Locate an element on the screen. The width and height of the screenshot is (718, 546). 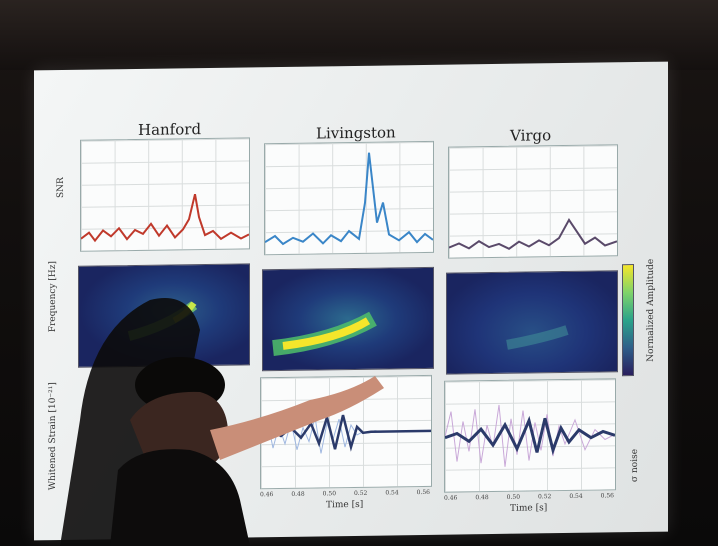
livingston-spectrogram is located at coordinates (348, 319).